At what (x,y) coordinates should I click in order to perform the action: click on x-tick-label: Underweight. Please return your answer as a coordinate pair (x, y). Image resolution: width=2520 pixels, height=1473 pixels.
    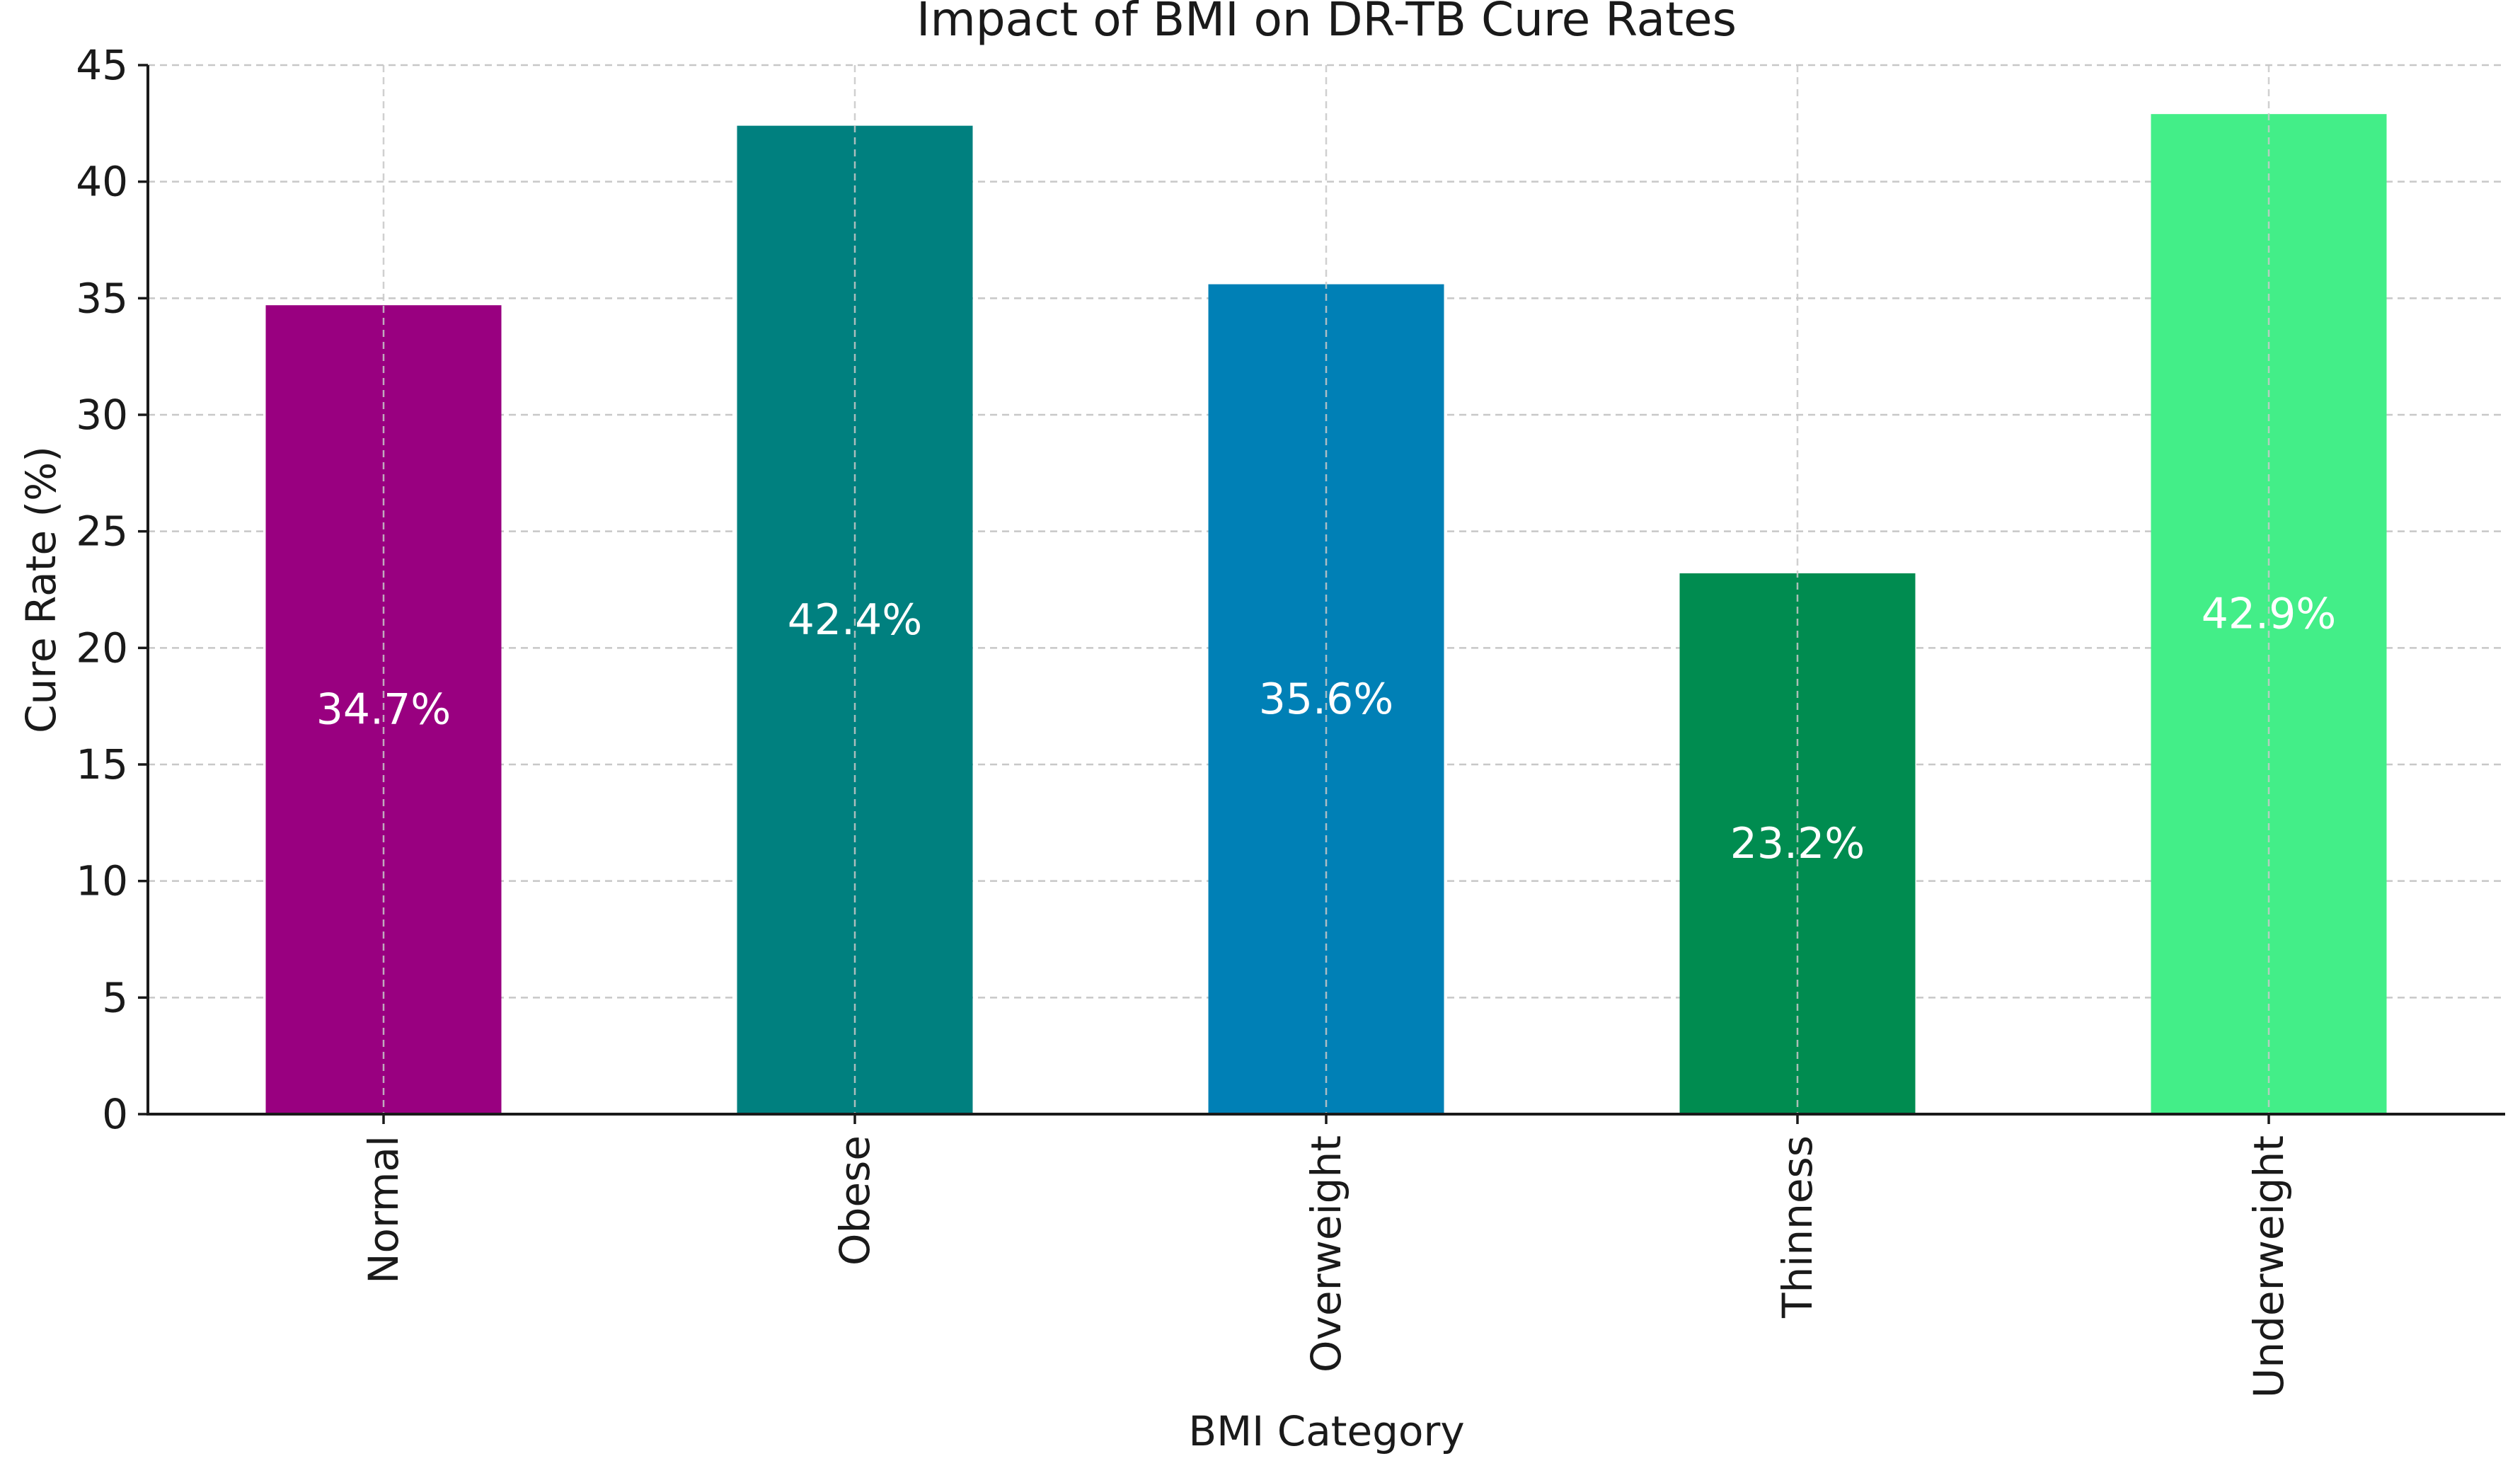
    Looking at the image, I should click on (2269, 1266).